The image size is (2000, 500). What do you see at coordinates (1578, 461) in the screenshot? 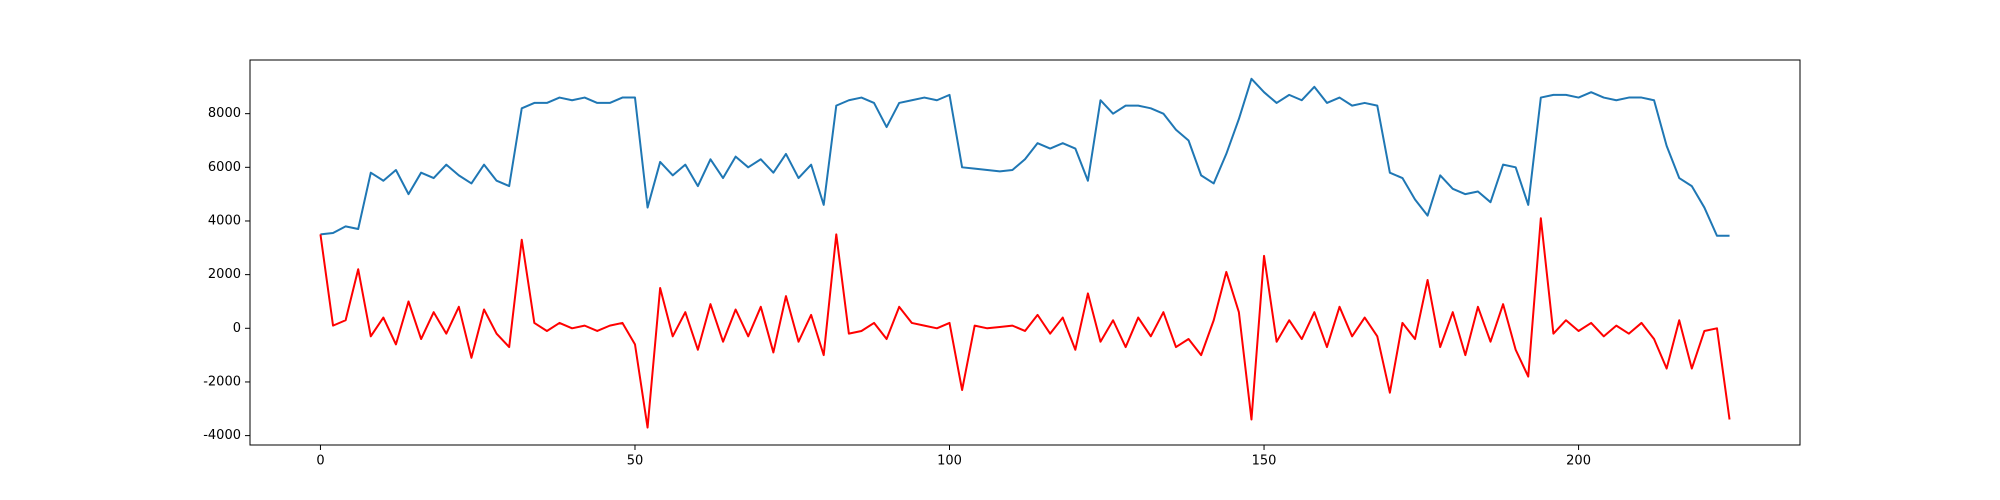
I see `x-tick-label: 200` at bounding box center [1578, 461].